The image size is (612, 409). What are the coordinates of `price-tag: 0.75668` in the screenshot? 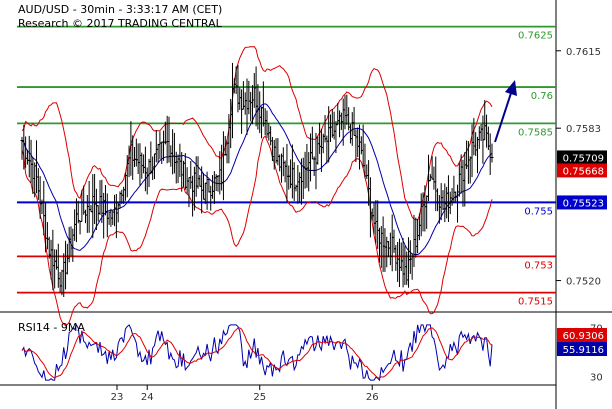 It's located at (582, 170).